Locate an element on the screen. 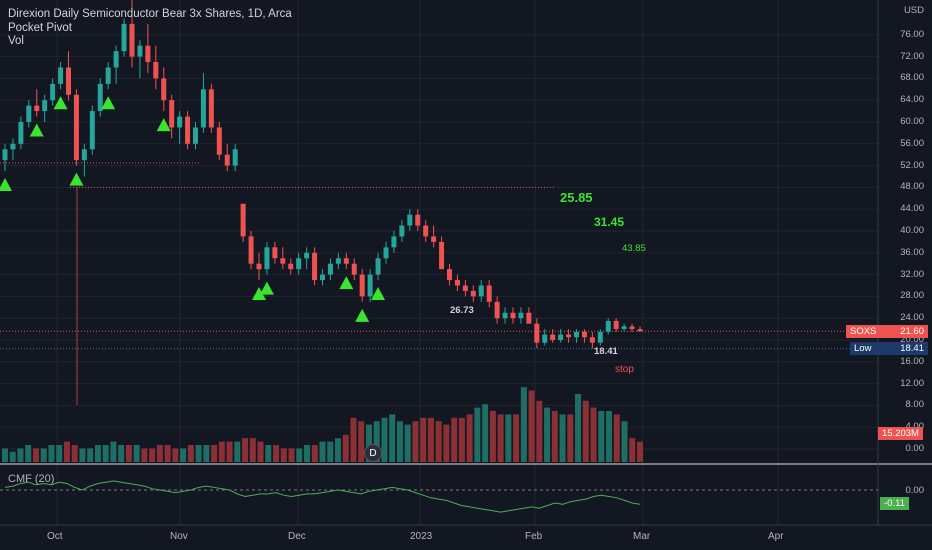  last-price-tag: 21.60 is located at coordinates (912, 331).